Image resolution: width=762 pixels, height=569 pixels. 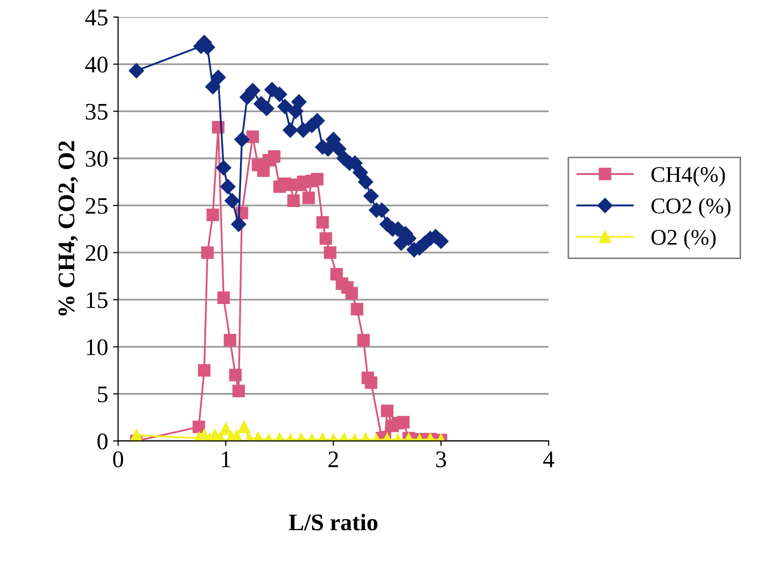 What do you see at coordinates (97, 112) in the screenshot?
I see `y-tick-label: 35` at bounding box center [97, 112].